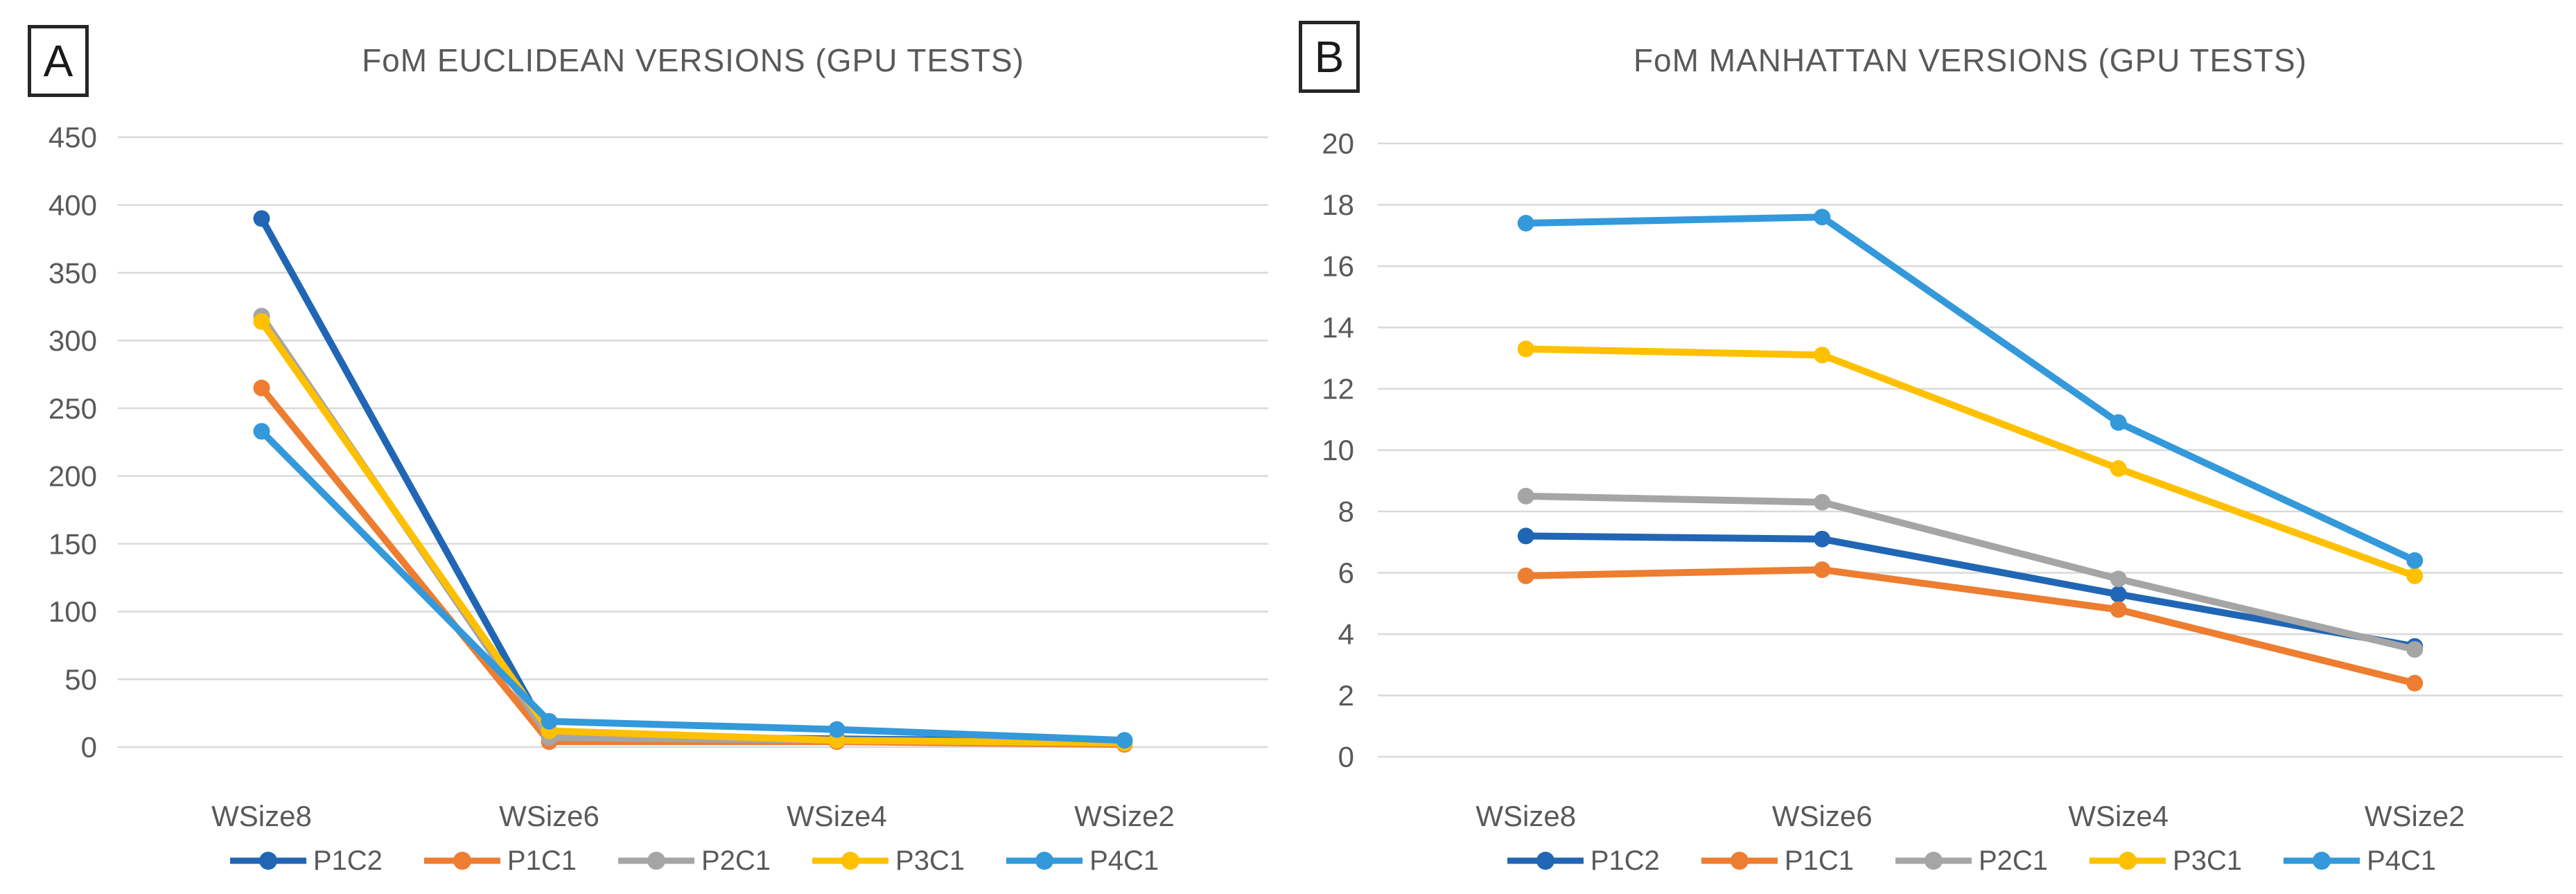 This screenshot has height=894, width=2576. What do you see at coordinates (73, 543) in the screenshot?
I see `y-tick-label: 150` at bounding box center [73, 543].